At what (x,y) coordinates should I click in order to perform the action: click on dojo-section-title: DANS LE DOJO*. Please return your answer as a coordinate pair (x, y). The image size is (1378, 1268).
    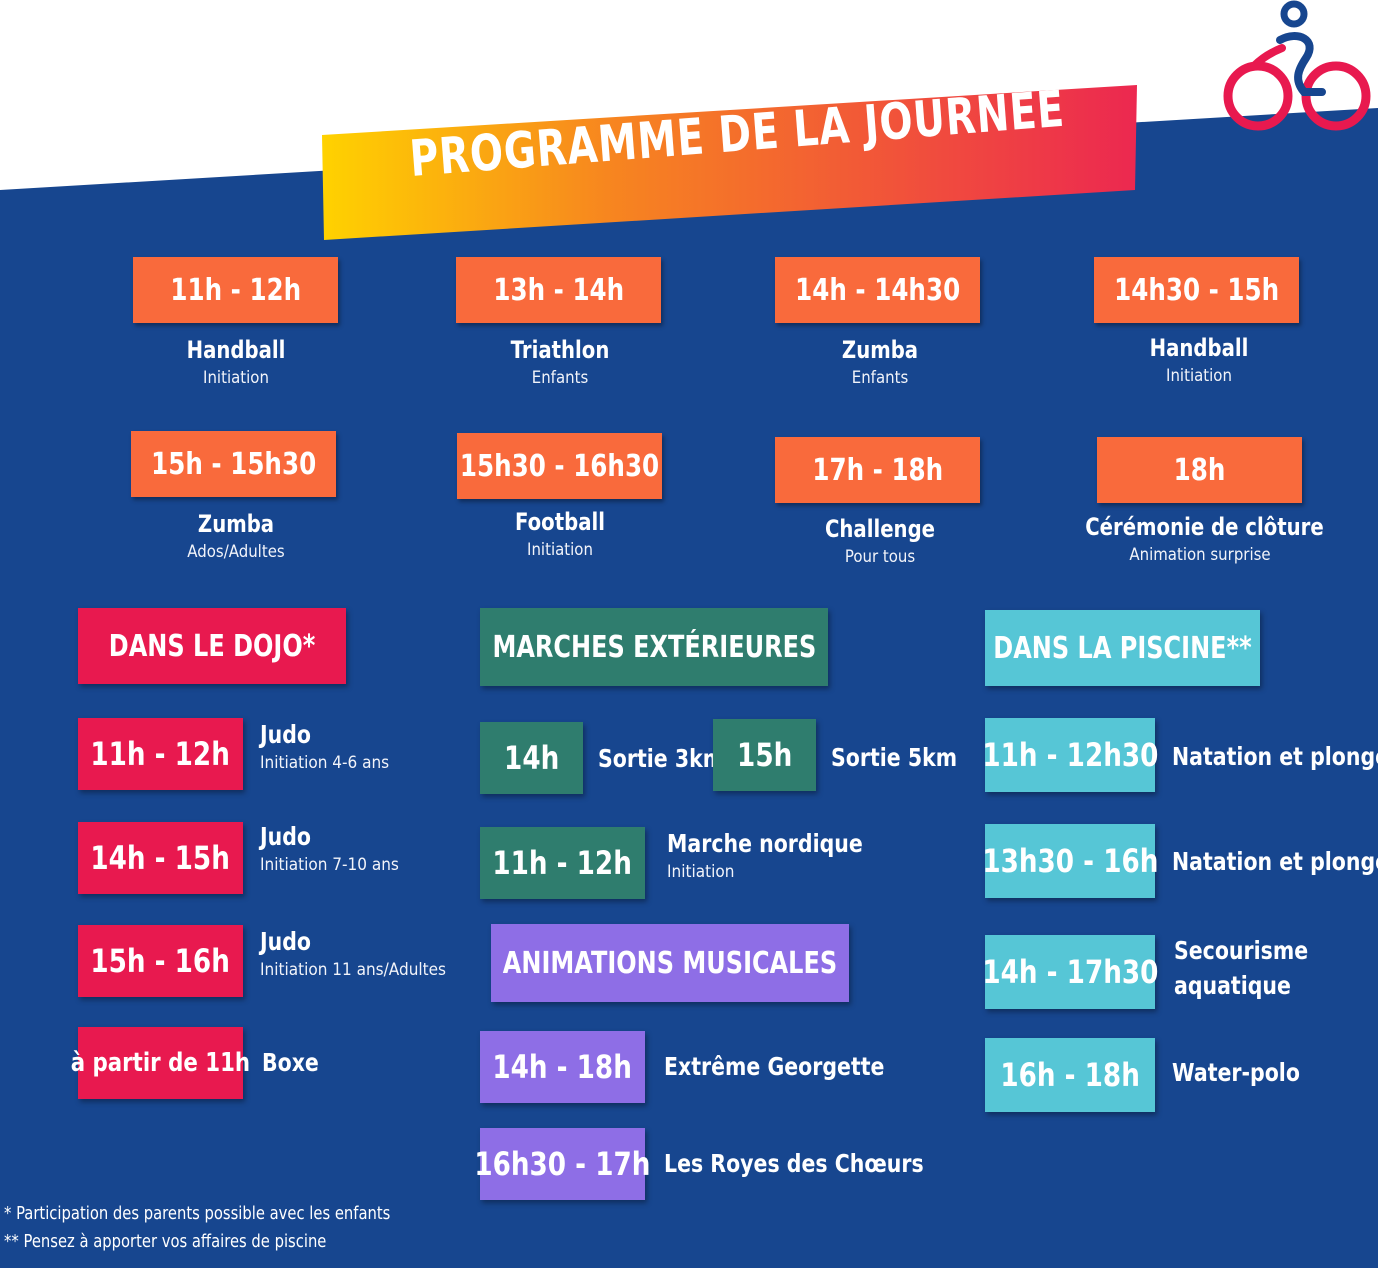
    Looking at the image, I should click on (212, 646).